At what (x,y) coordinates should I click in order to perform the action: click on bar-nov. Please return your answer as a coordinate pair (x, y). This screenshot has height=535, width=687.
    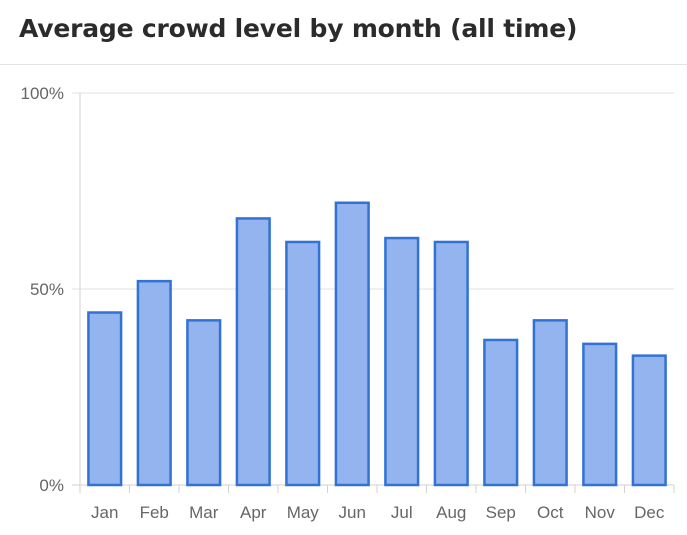
    Looking at the image, I should click on (600, 414).